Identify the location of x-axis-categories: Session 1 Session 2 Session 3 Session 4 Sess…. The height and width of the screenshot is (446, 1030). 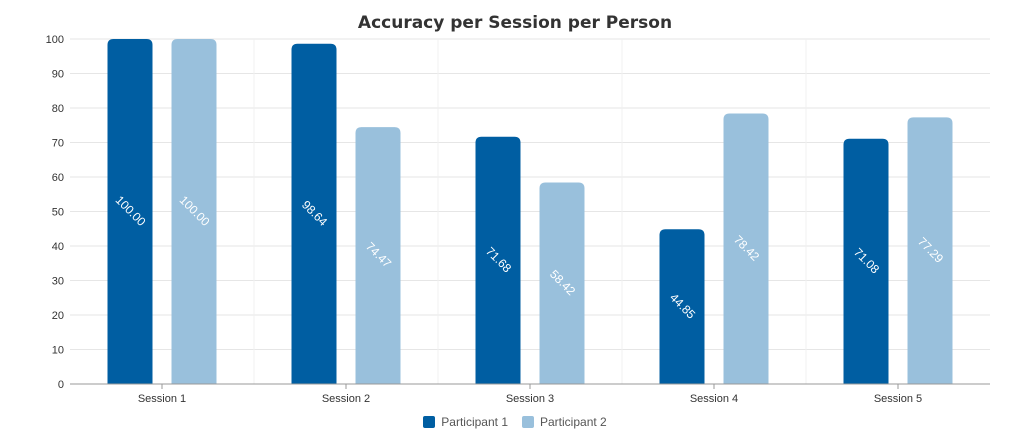
(530, 394).